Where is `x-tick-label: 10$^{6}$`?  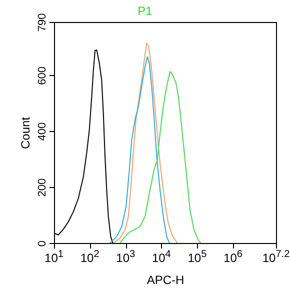
x-tick-label: 10$^{6}$ is located at coordinates (233, 257).